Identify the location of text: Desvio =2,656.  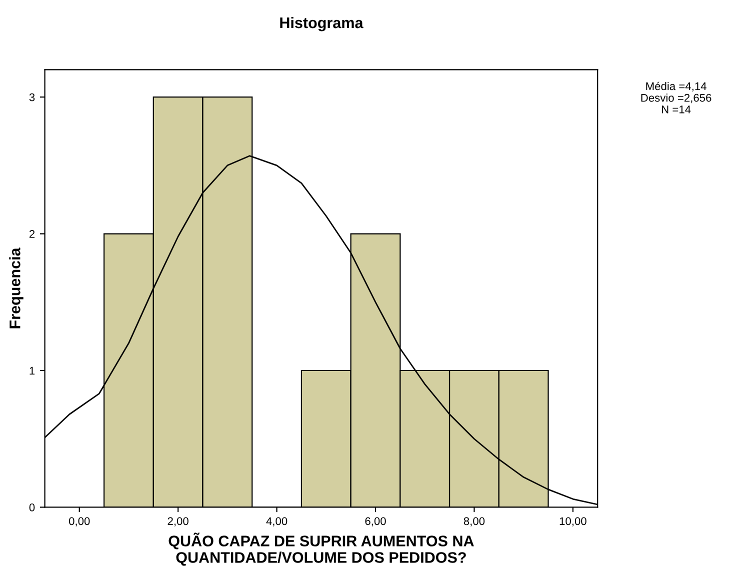
(676, 99).